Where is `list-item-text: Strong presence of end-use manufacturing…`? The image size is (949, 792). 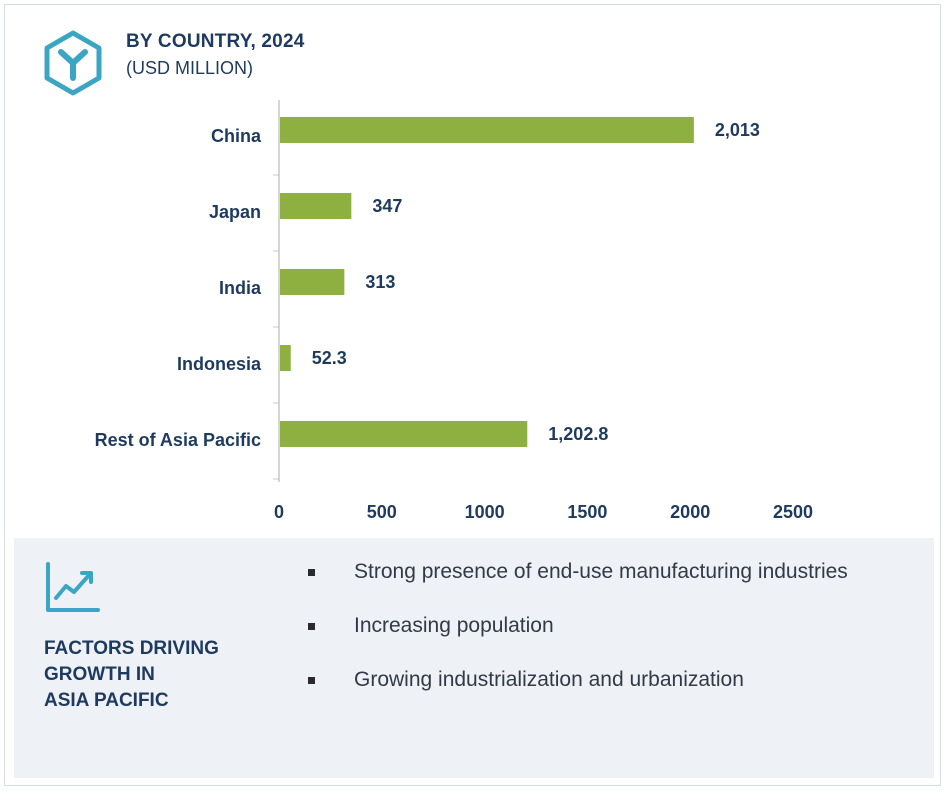
list-item-text: Strong presence of end-use manufacturing… is located at coordinates (601, 571).